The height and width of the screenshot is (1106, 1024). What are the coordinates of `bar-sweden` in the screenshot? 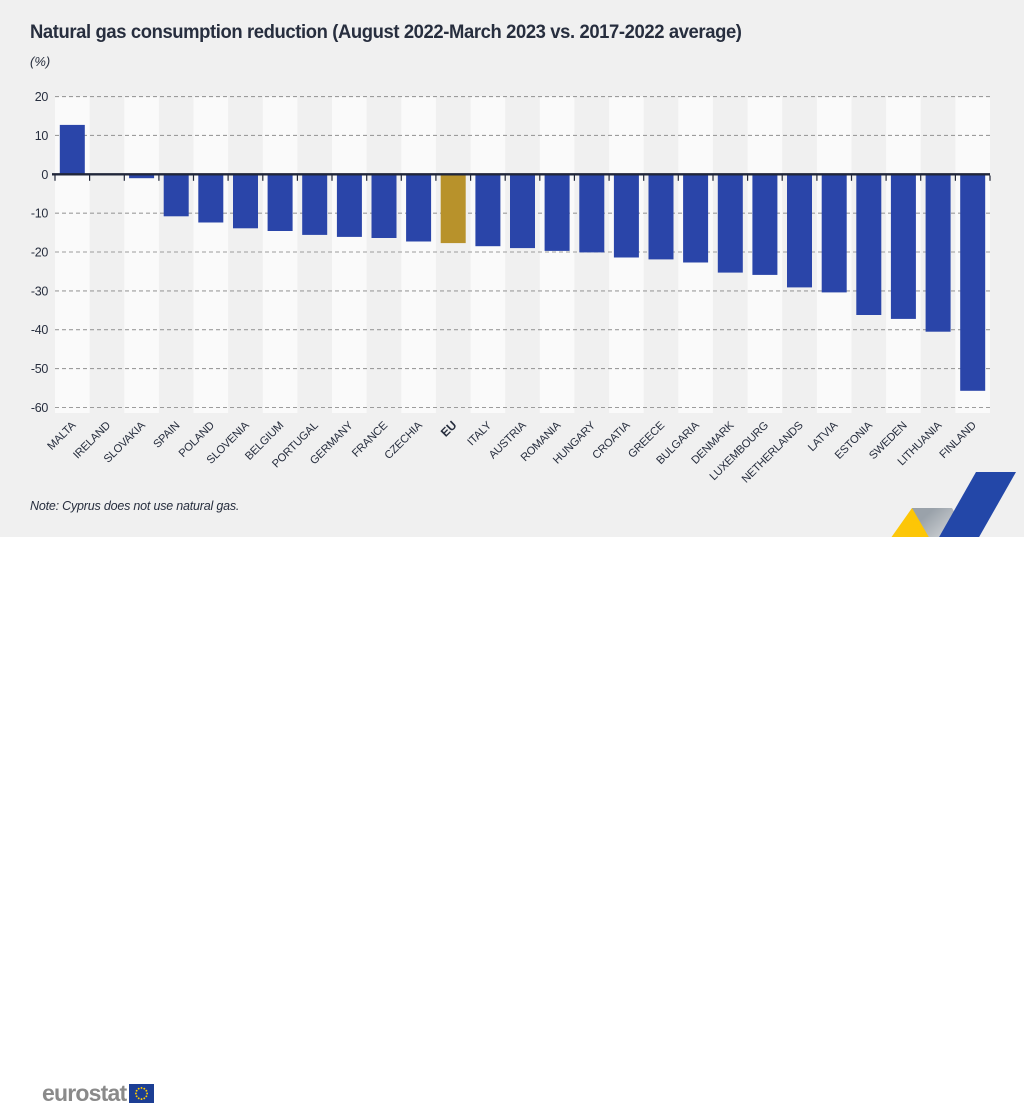 It's located at (903, 246).